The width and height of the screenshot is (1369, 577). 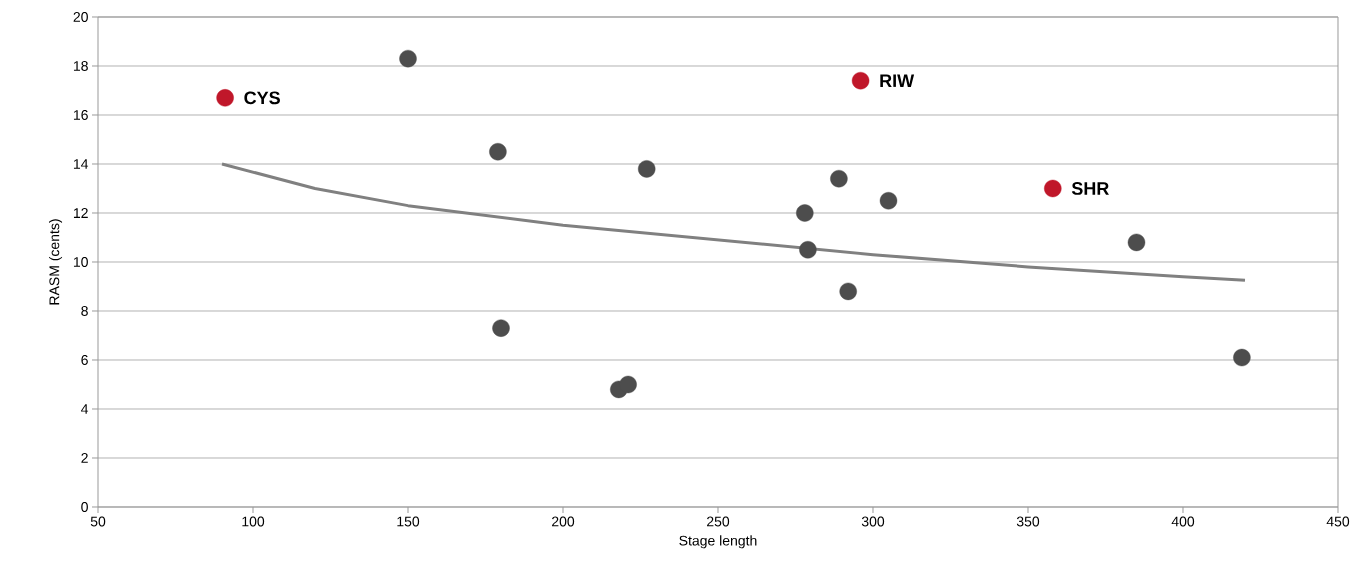 What do you see at coordinates (84, 458) in the screenshot?
I see `y-tick-label: 2` at bounding box center [84, 458].